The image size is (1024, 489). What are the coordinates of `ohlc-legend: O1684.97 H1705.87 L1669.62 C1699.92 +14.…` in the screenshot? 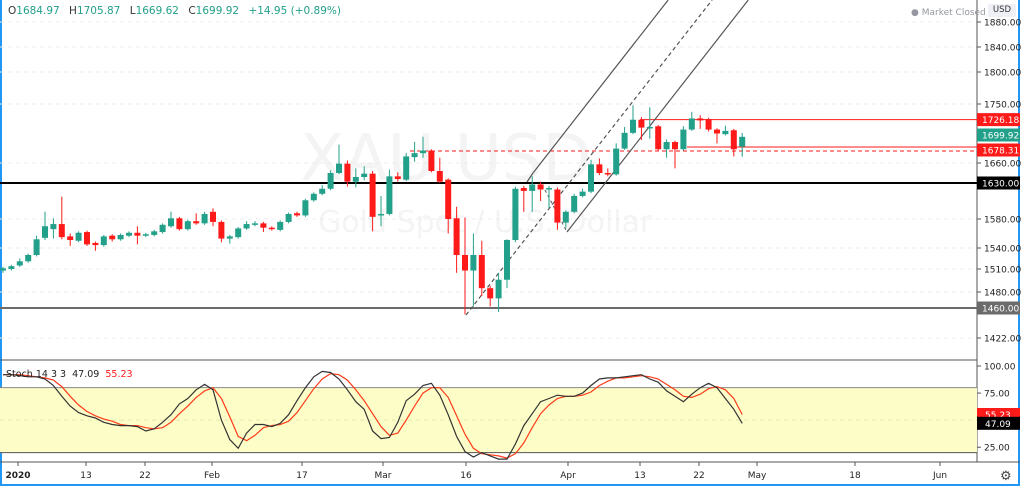 It's located at (174, 11).